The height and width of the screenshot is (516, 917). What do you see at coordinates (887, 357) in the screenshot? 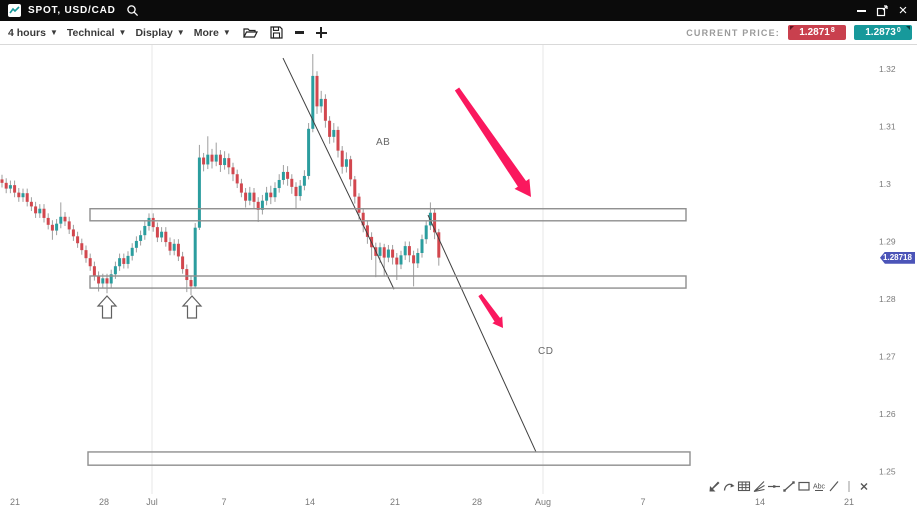
I see `svg-text: 1.27` at bounding box center [887, 357].